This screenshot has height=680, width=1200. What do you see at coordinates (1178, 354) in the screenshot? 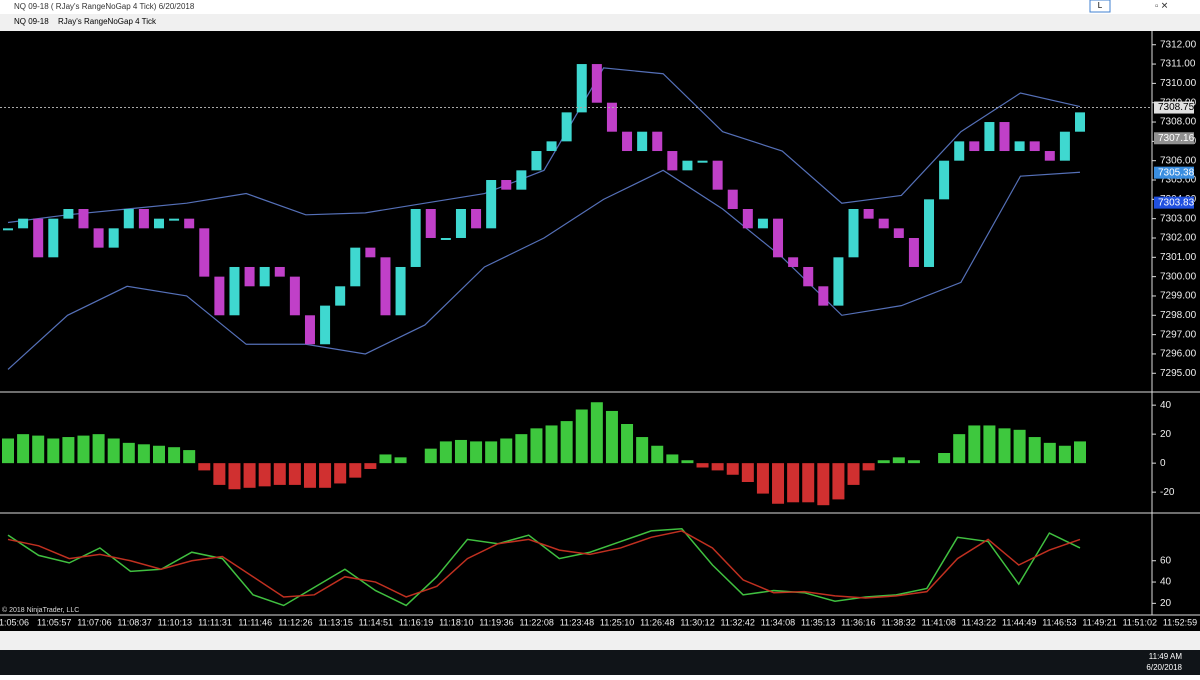
I see `y-tick-label: 7296.00` at bounding box center [1178, 354].